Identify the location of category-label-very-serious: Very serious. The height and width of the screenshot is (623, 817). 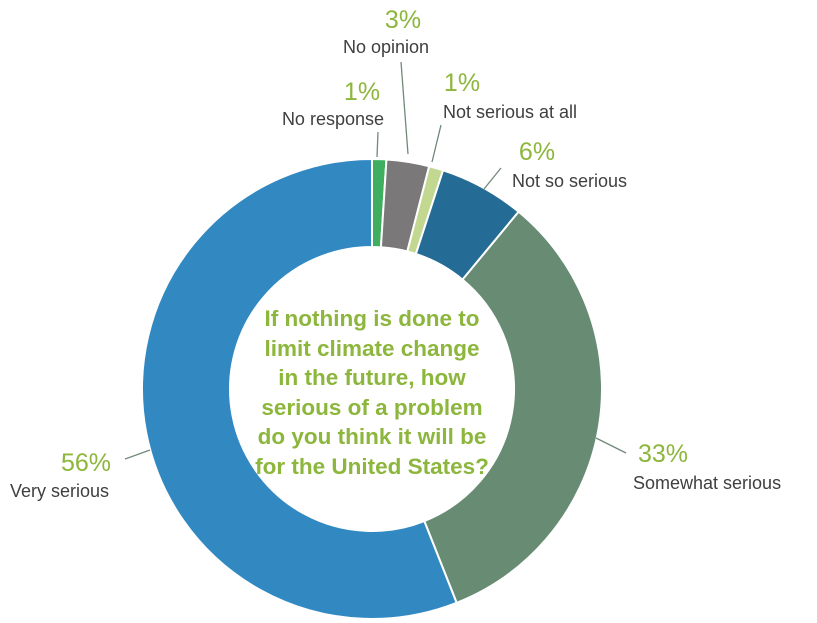
(59, 491).